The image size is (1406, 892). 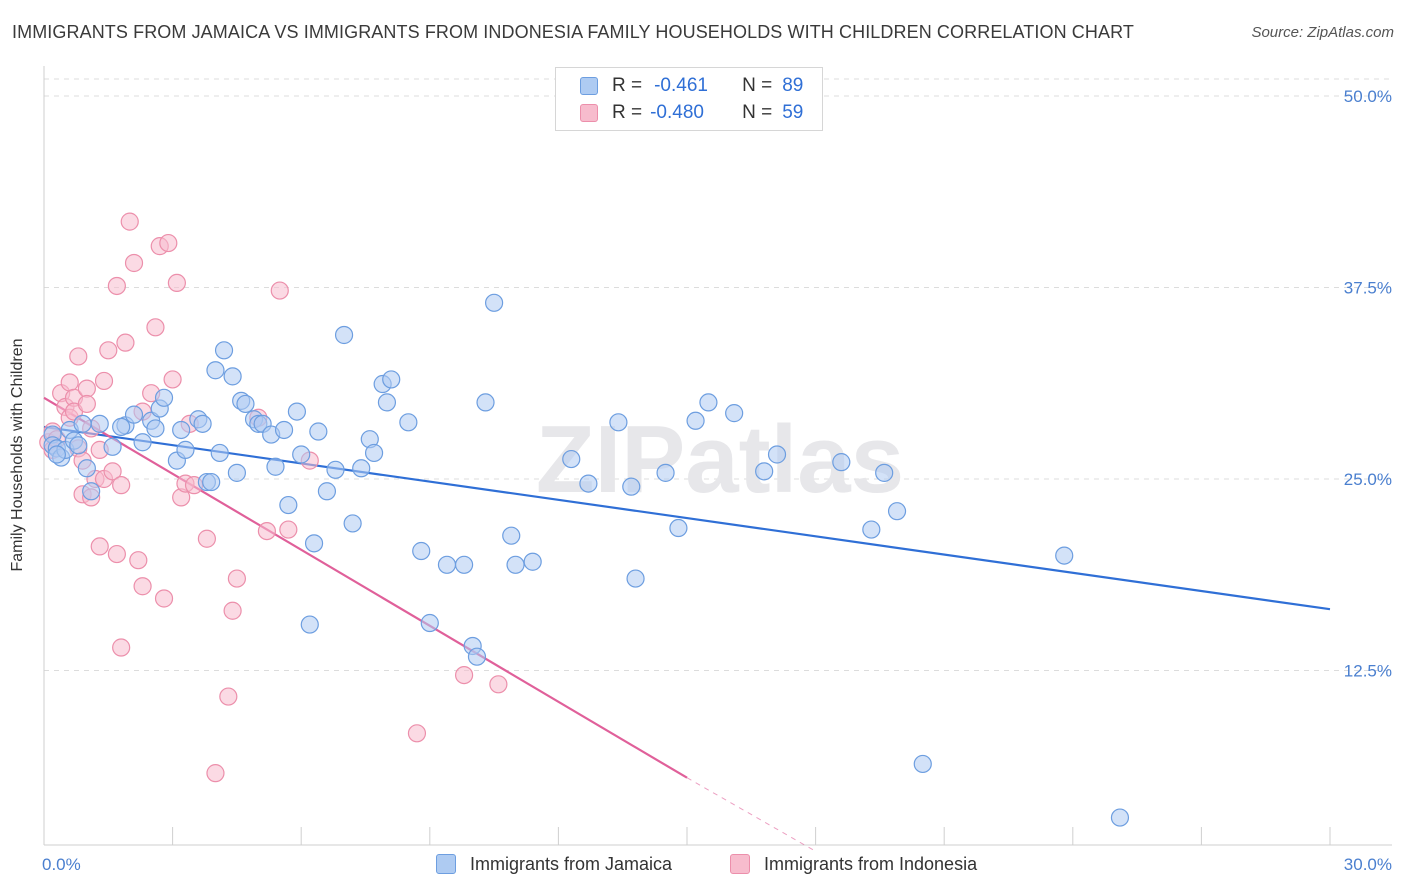 What do you see at coordinates (689, 99) in the screenshot?
I see `correlation-legend: R = -0.461 N = 89 R = -0.480 N = 59` at bounding box center [689, 99].